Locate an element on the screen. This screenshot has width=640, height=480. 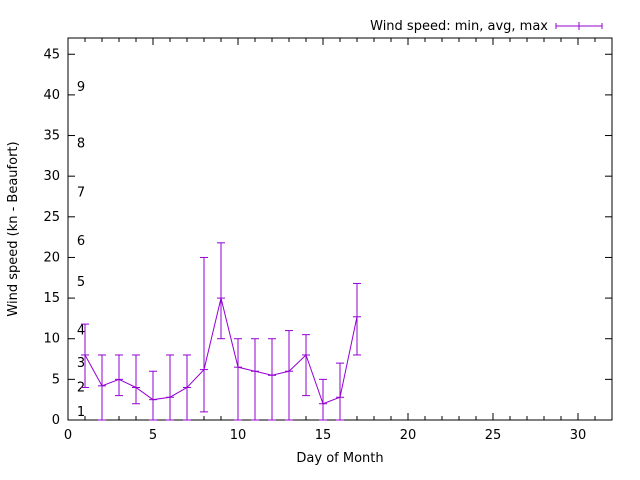
y-tick-label: 10 is located at coordinates (51, 339).